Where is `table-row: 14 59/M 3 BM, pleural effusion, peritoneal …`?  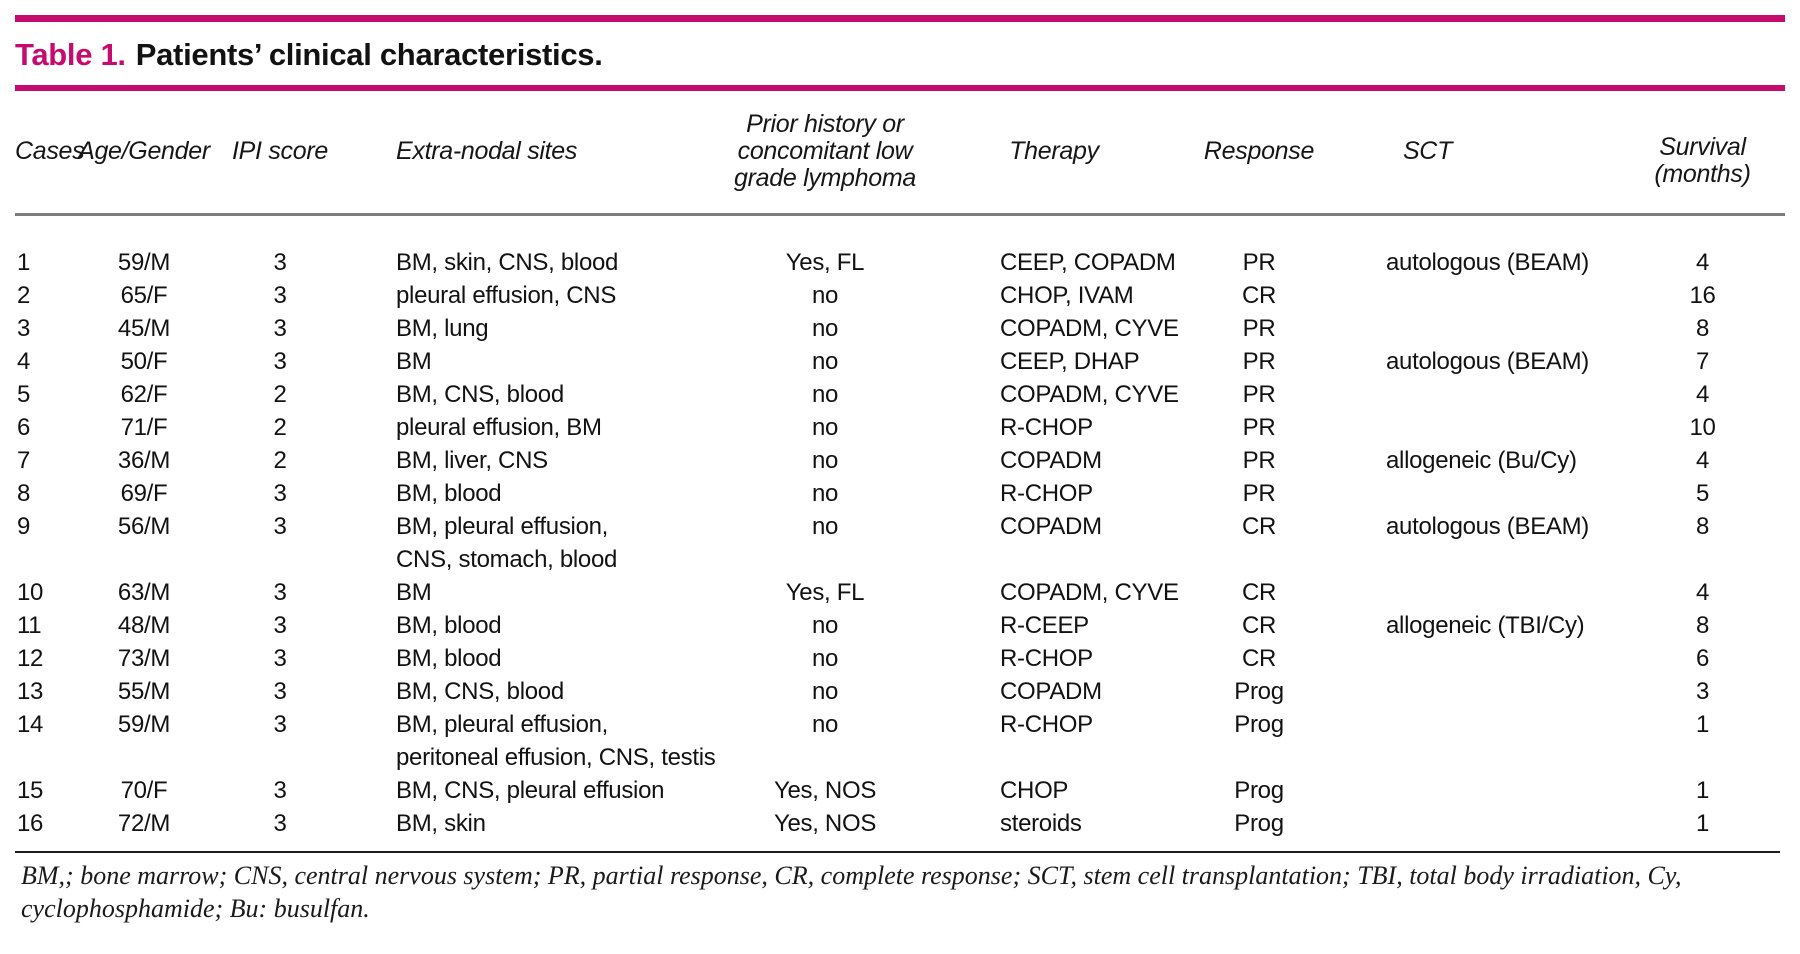
table-row: 14 59/M 3 BM, pleural effusion, peritoneal … is located at coordinates (900, 741).